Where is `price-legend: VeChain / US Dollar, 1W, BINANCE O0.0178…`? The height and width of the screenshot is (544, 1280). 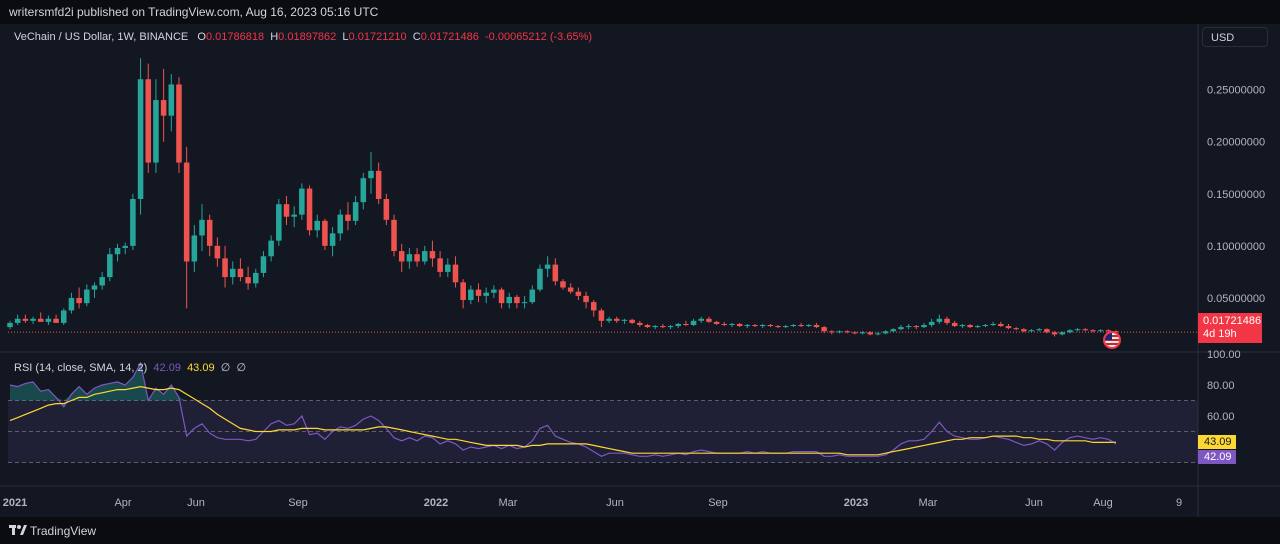 price-legend: VeChain / US Dollar, 1W, BINANCE O0.0178… is located at coordinates (303, 37).